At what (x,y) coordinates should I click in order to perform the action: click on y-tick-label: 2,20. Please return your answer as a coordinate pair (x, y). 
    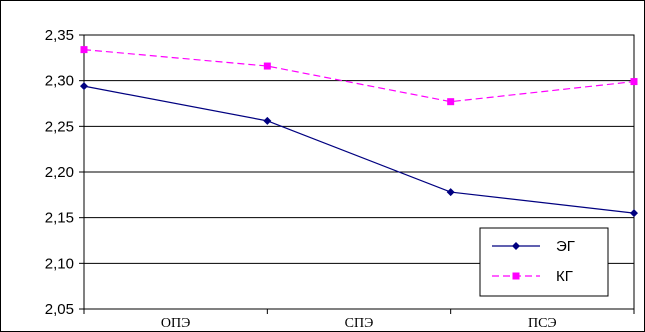
    Looking at the image, I should click on (59, 172).